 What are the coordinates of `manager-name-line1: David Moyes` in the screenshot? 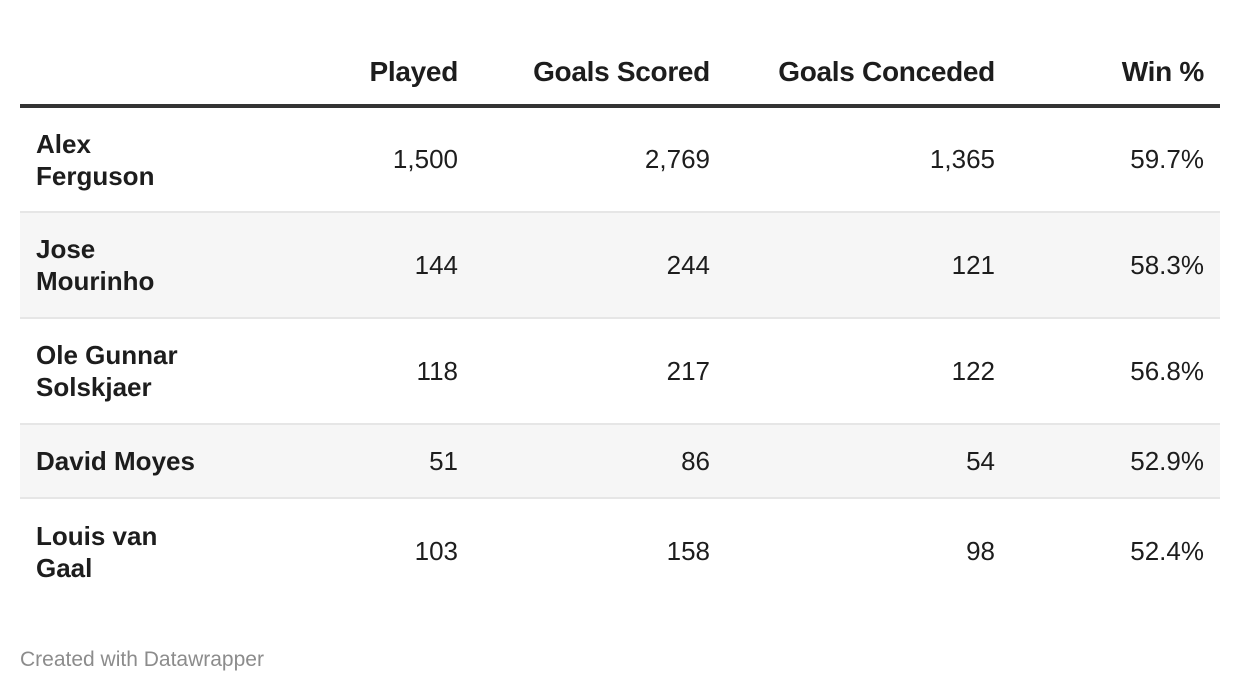 It's located at (115, 461).